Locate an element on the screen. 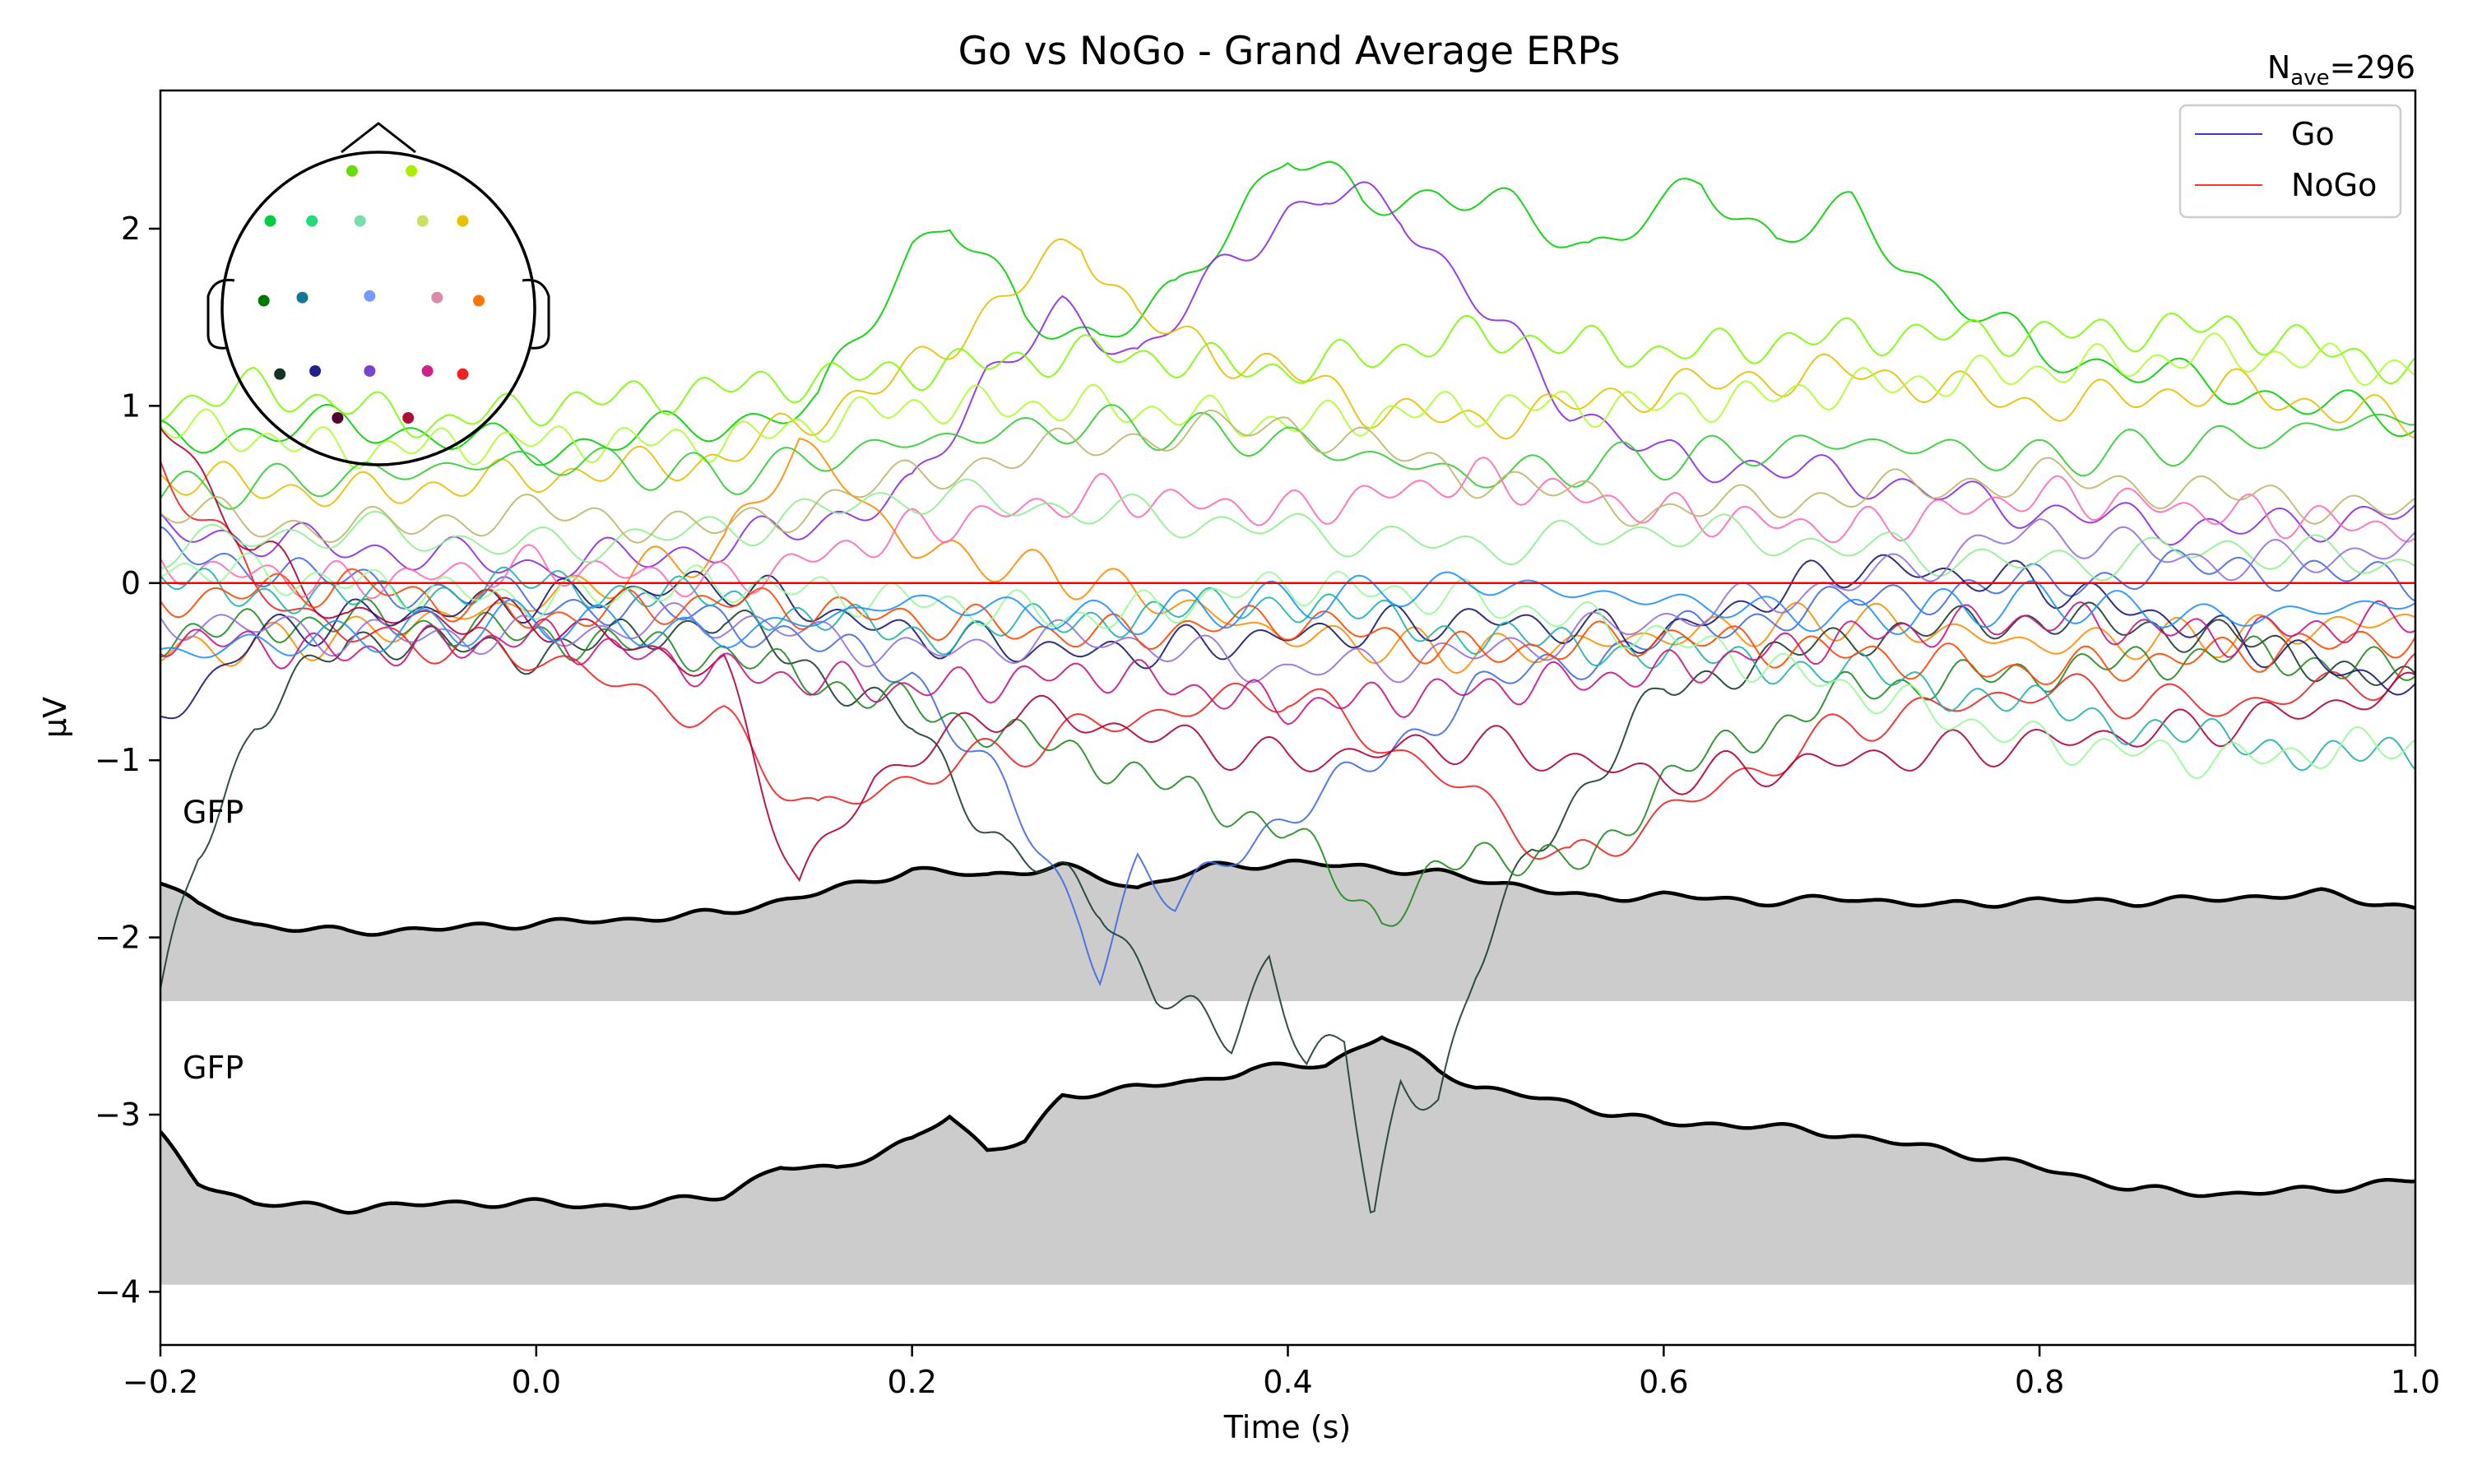  y-tick-label-1: 1 is located at coordinates (131, 405).